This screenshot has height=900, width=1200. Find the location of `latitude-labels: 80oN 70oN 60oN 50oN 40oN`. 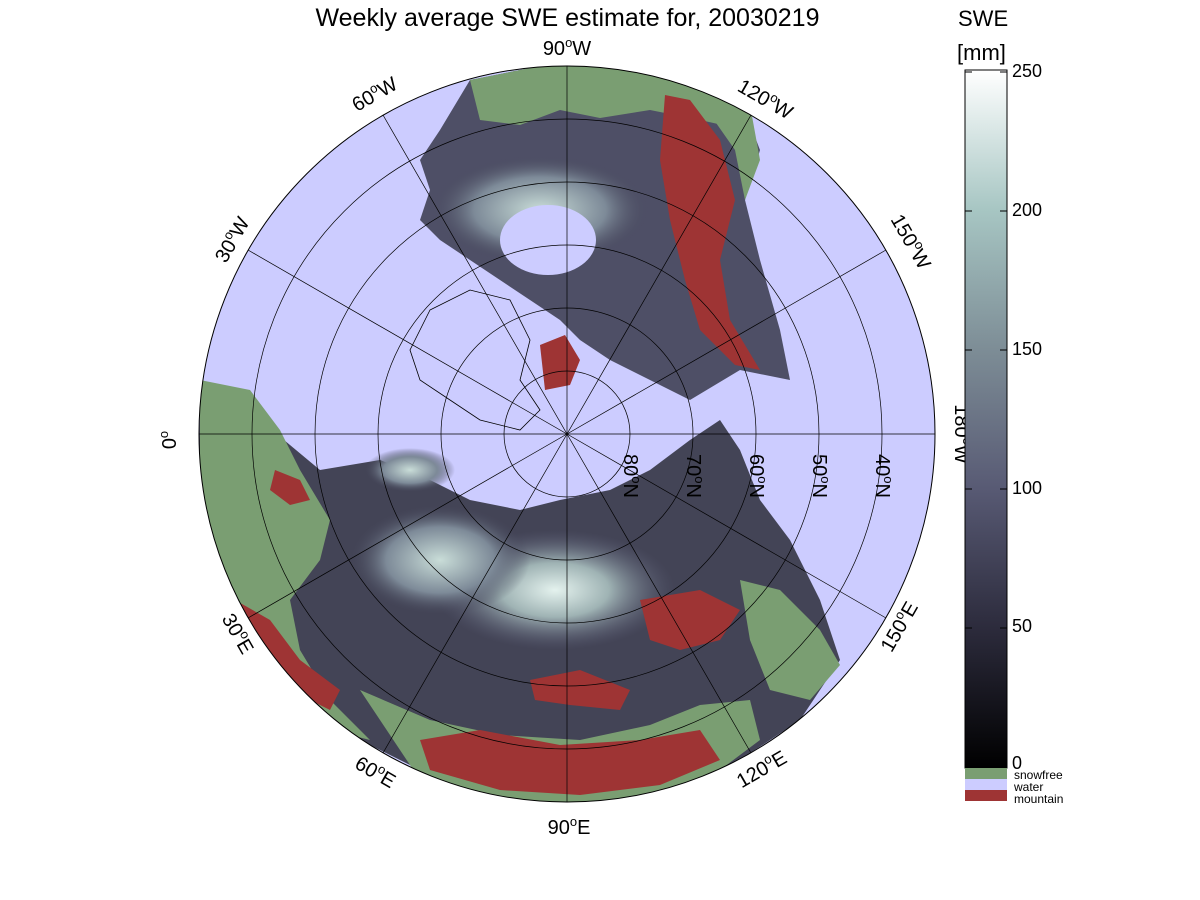

latitude-labels: 80oN 70oN 60oN 50oN 40oN is located at coordinates (757, 476).